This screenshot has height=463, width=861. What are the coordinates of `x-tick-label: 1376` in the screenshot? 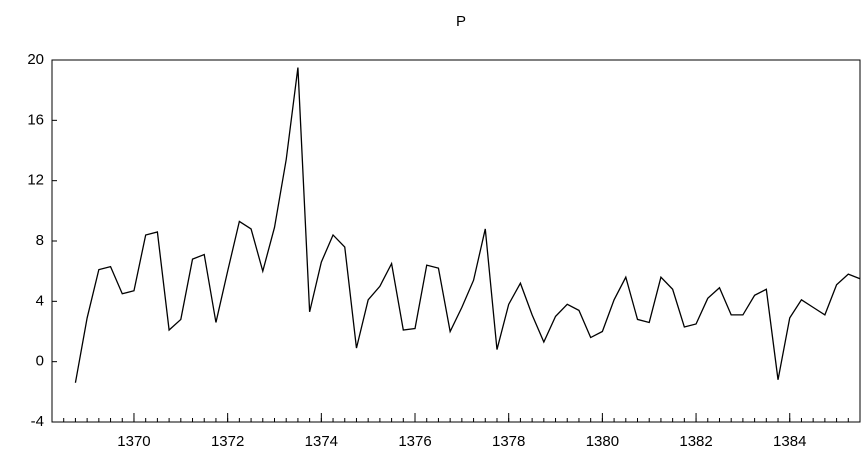 It's located at (414, 441).